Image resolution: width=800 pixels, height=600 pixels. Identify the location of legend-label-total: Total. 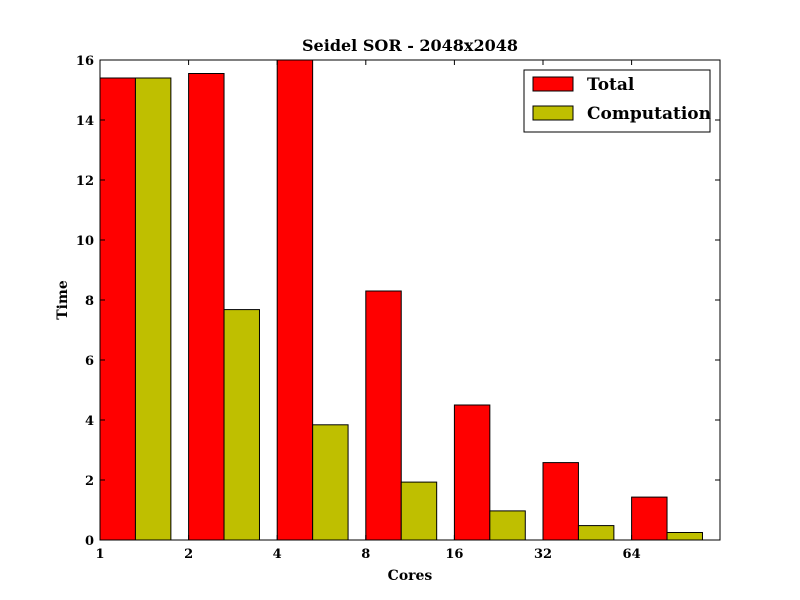
(611, 85).